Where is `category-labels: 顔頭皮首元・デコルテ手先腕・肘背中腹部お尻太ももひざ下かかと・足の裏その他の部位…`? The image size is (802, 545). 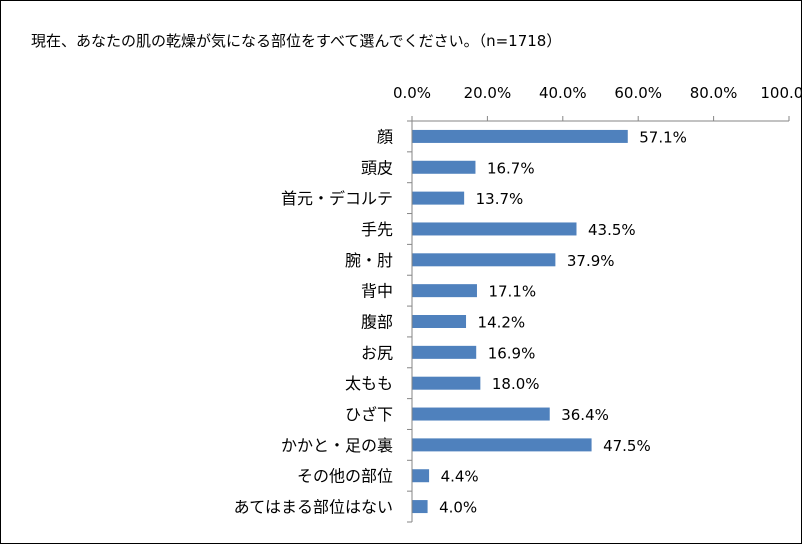 category-labels: 顔頭皮首元・デコルテ手先腕・肘背中腹部お尻太ももひざ下かかと・足の裏その他の部位… is located at coordinates (313, 321).